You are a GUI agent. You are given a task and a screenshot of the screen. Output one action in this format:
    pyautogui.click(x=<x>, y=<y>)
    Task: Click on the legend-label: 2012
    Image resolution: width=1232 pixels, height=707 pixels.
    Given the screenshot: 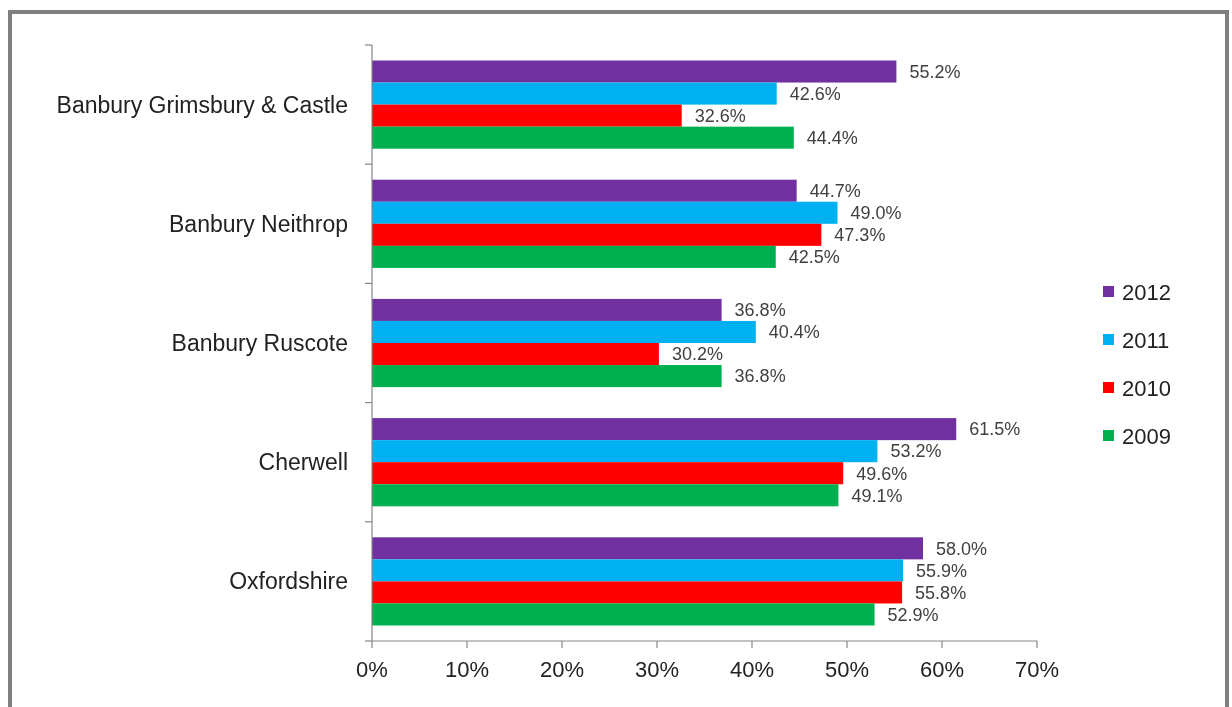 What is the action you would take?
    pyautogui.click(x=1146, y=292)
    